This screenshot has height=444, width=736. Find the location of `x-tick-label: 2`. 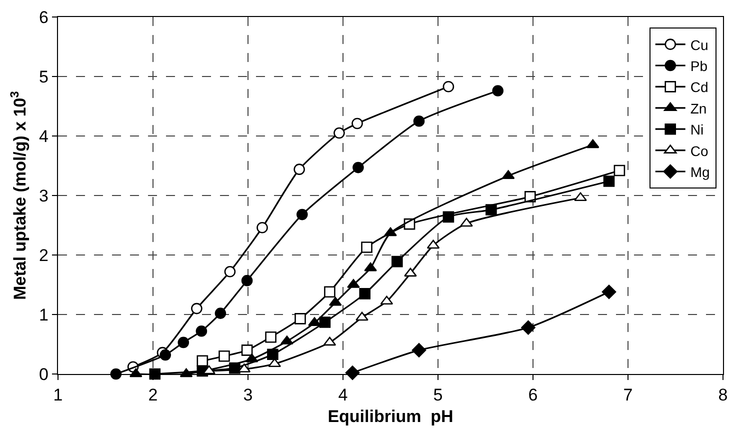

x-tick-label: 2 is located at coordinates (153, 395).